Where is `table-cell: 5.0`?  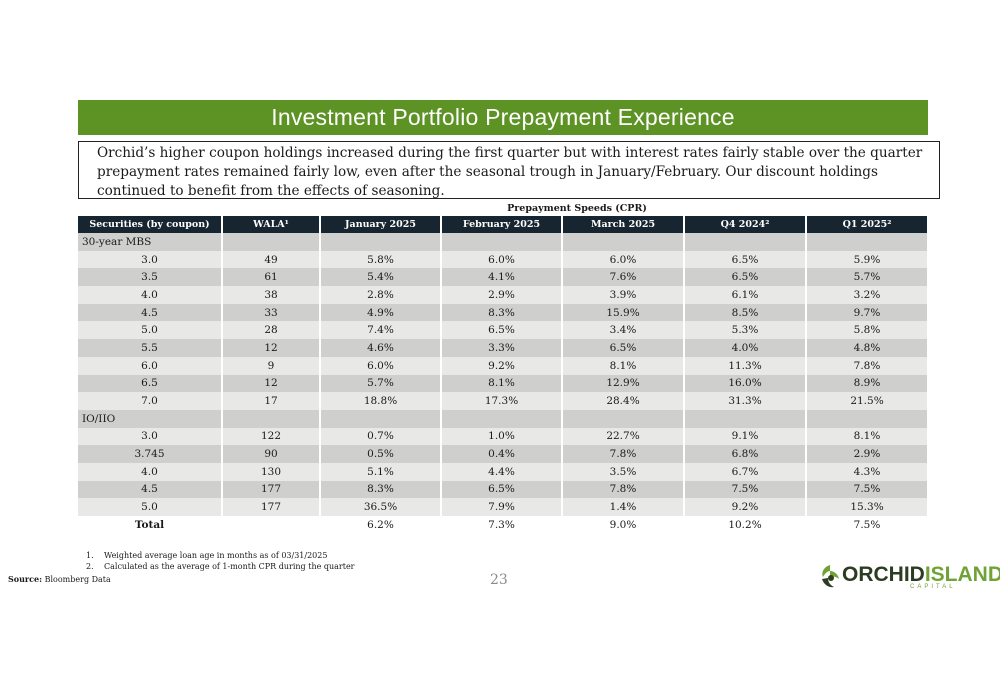 table-cell: 5.0 is located at coordinates (150, 330).